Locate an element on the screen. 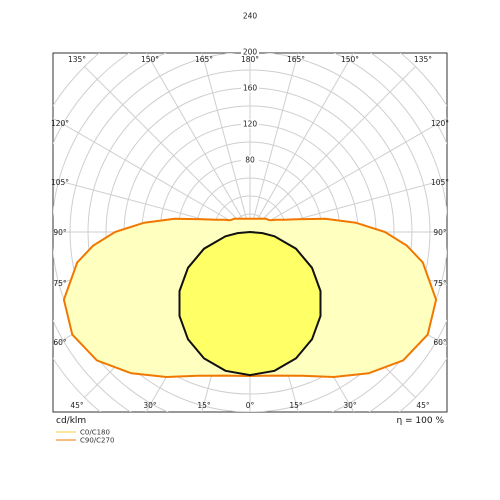  series-c0-c180-outline is located at coordinates (250, 303).